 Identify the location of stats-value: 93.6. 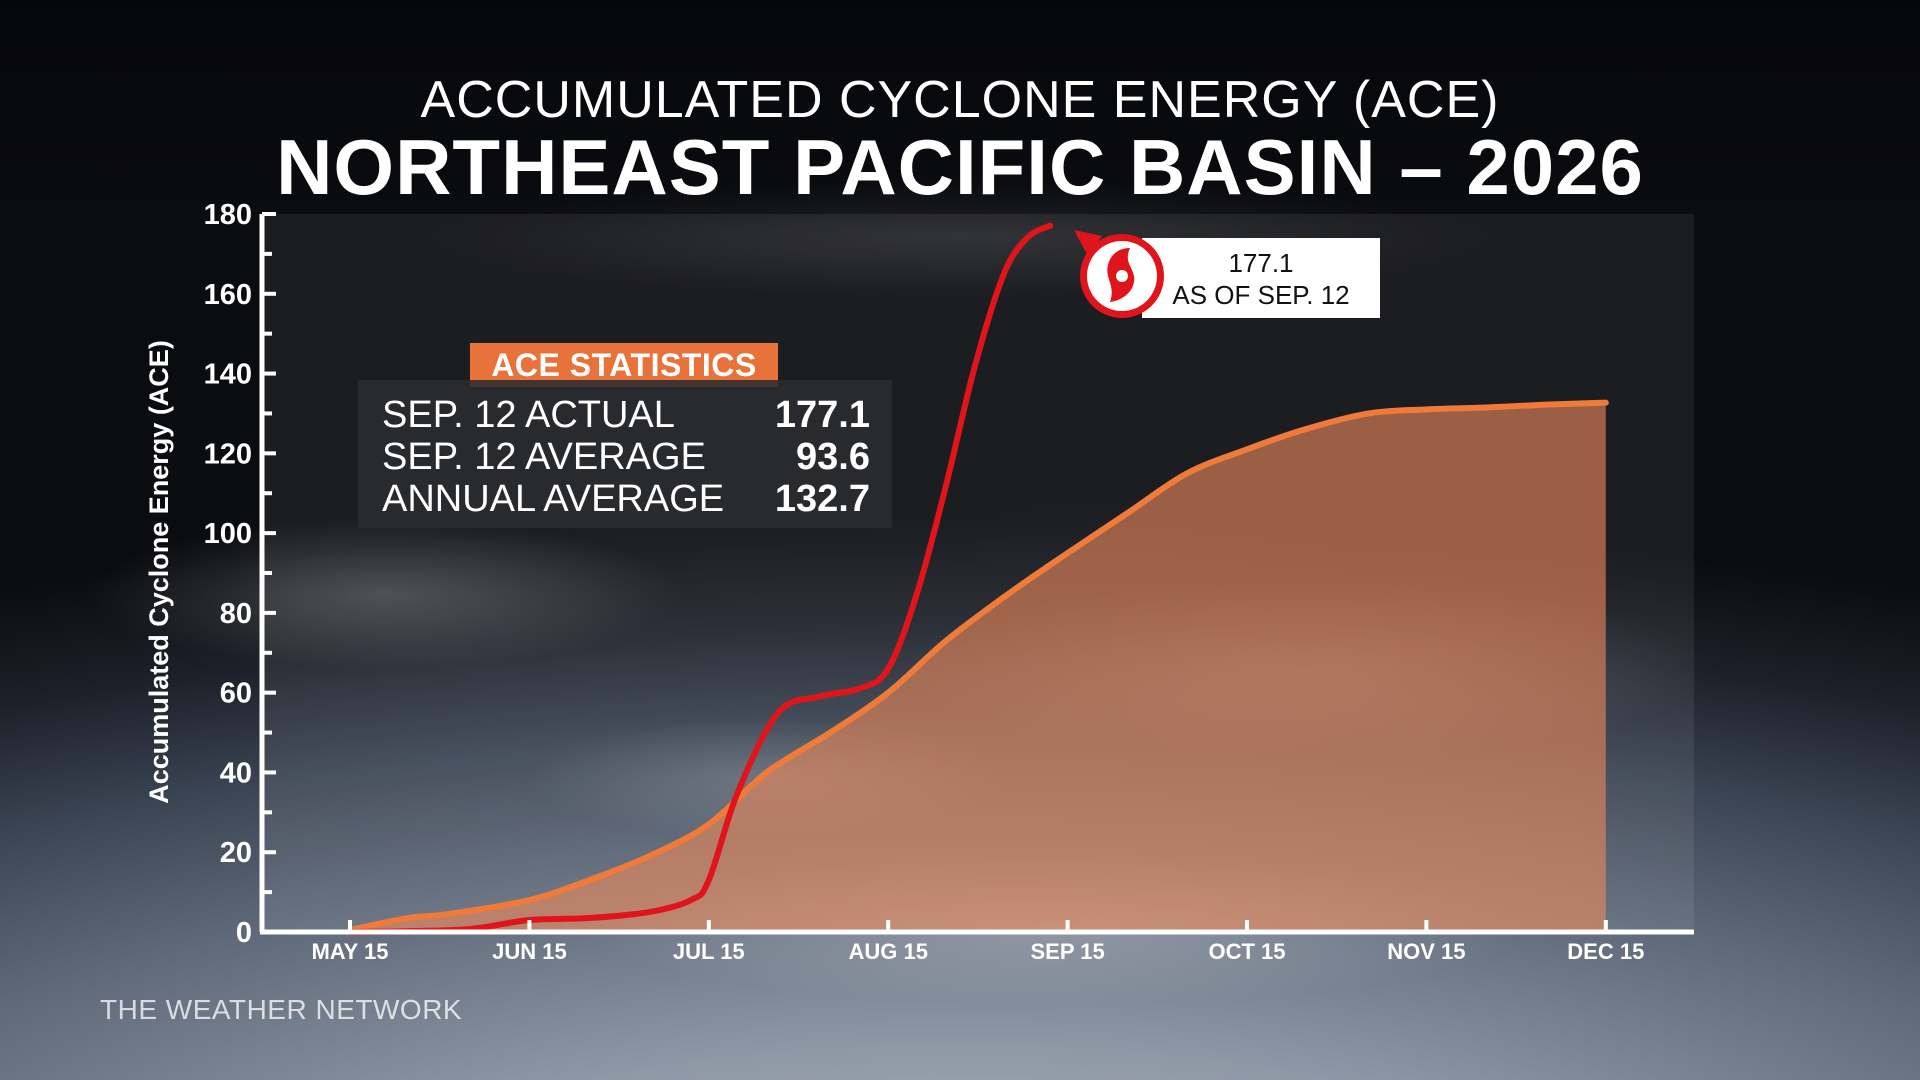
(833, 457).